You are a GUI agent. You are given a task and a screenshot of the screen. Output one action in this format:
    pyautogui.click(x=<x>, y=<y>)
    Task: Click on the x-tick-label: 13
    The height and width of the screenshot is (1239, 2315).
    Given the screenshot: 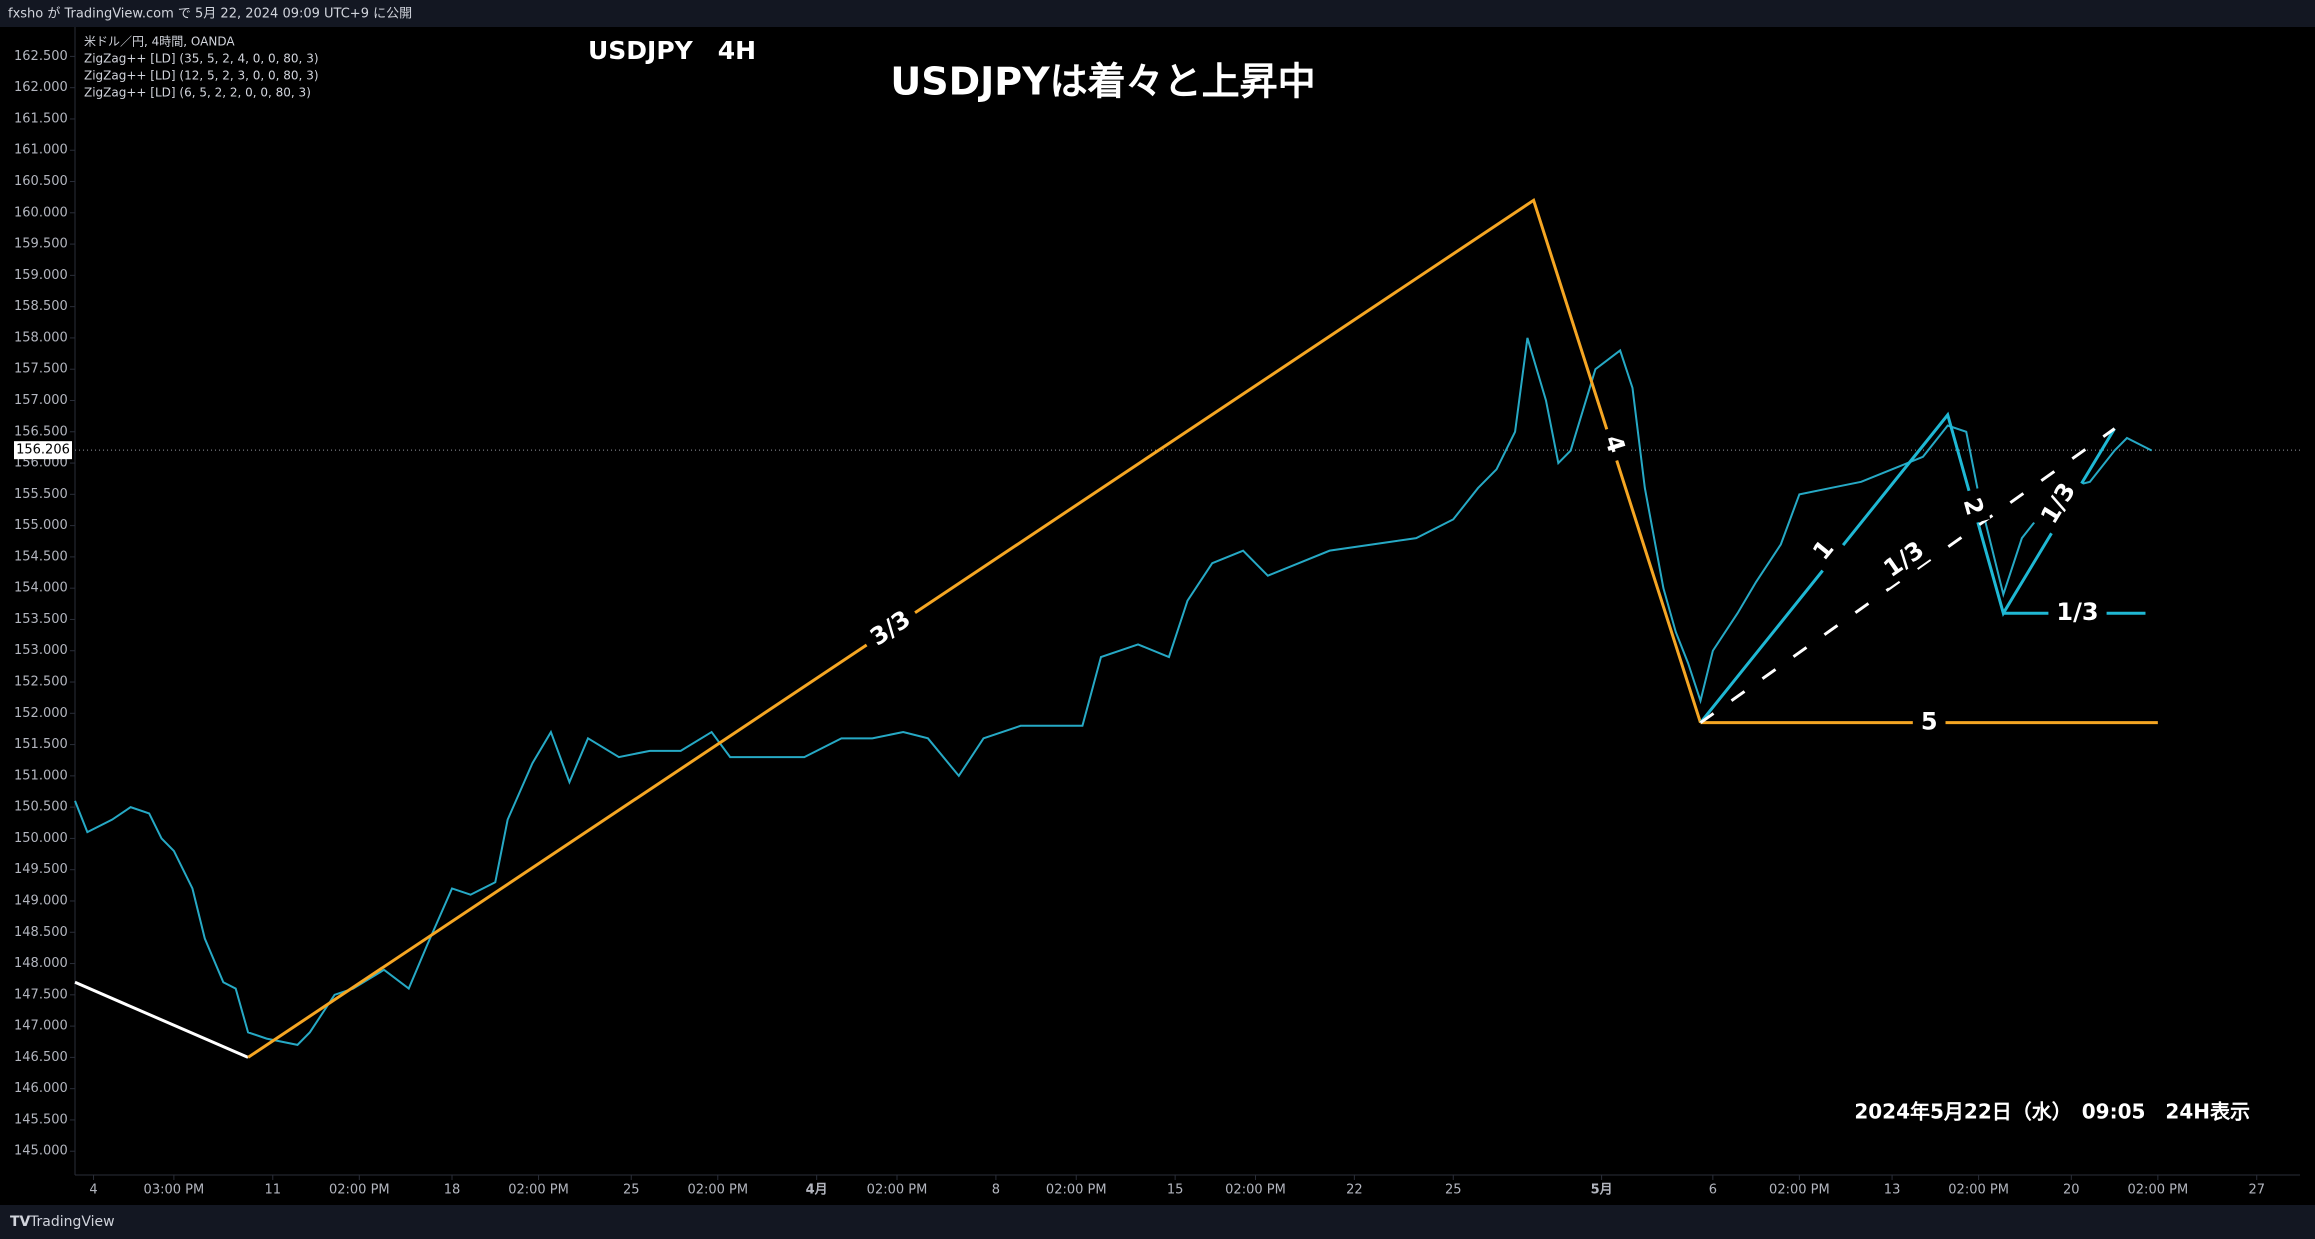 What is the action you would take?
    pyautogui.click(x=1892, y=1190)
    